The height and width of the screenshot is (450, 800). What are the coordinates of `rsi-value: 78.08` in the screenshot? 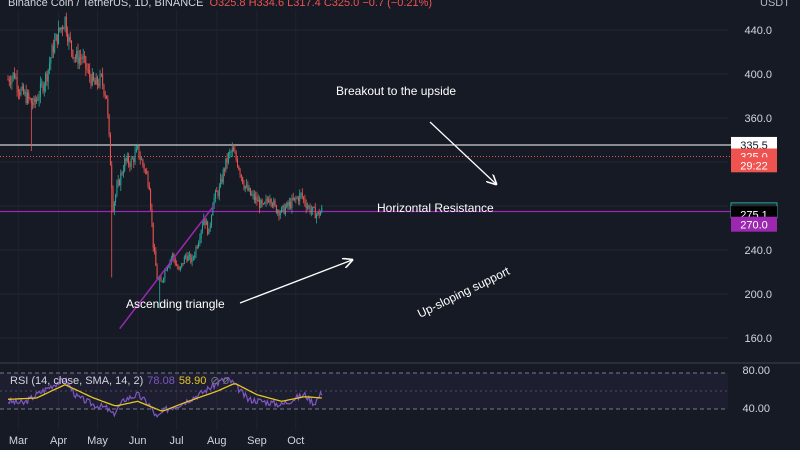 It's located at (161, 381).